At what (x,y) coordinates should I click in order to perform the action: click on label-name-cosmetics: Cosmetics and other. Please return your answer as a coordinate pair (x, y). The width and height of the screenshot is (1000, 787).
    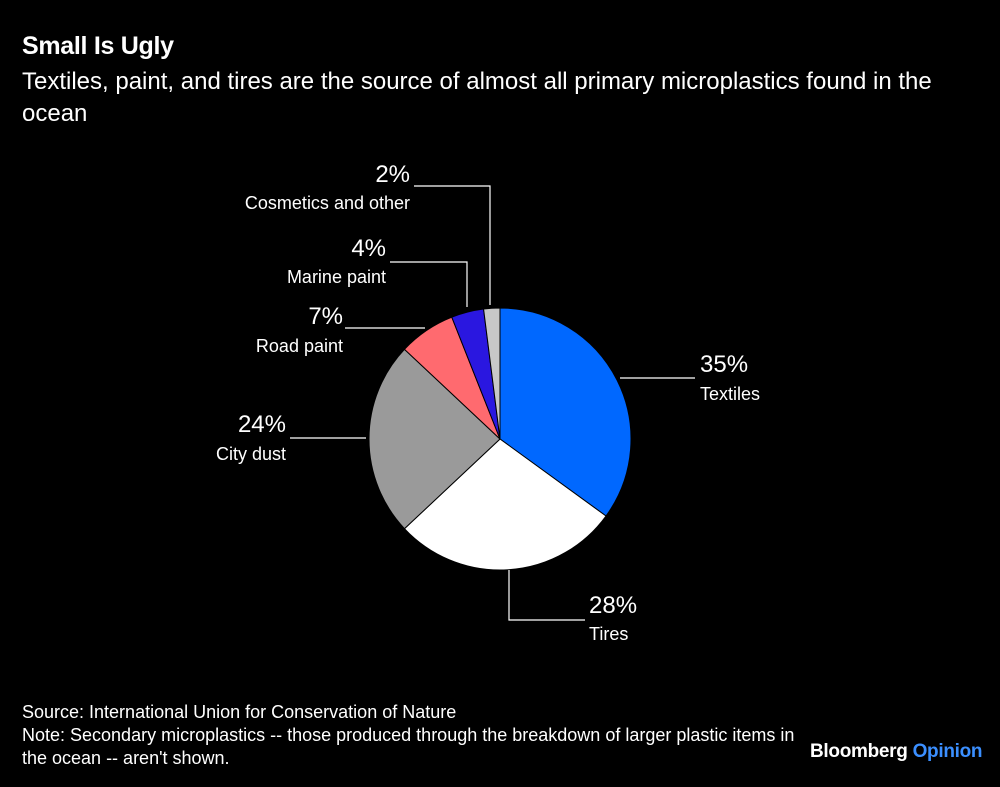
    Looking at the image, I should click on (327, 203).